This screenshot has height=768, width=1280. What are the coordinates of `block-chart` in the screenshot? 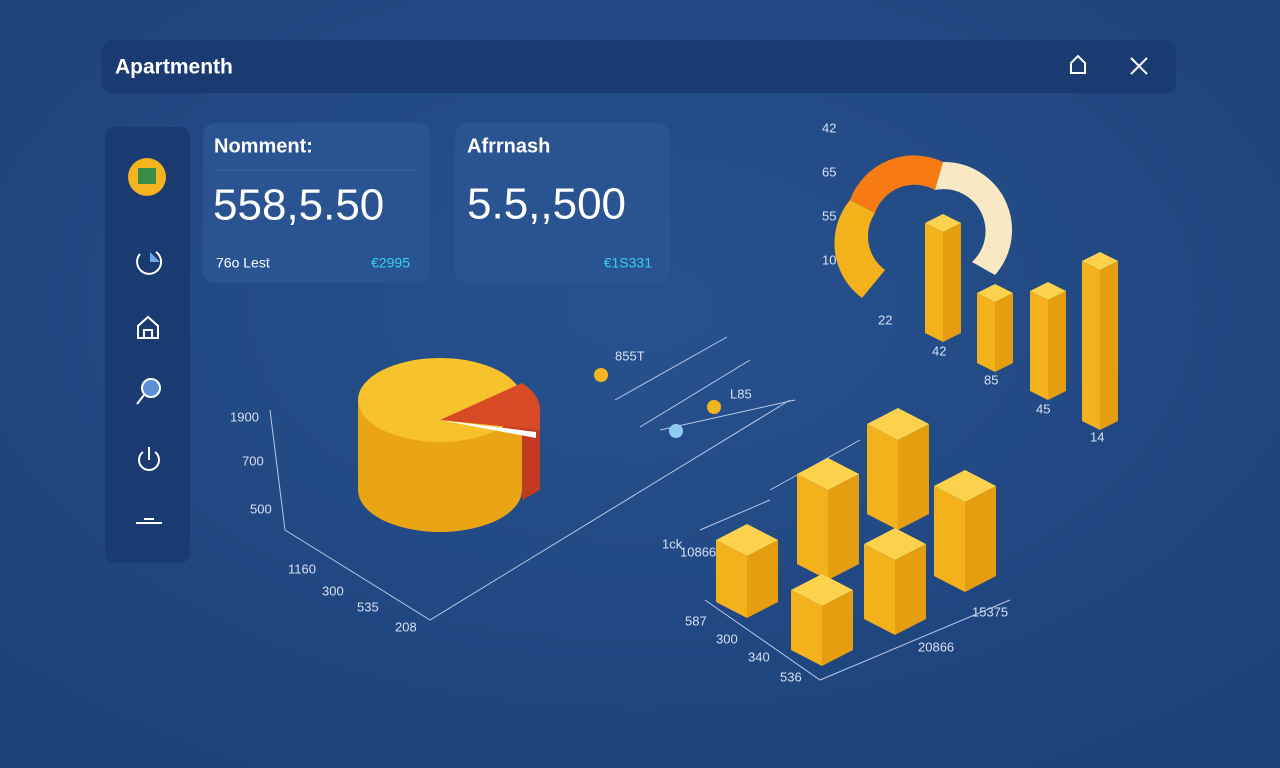 It's located at (856, 537).